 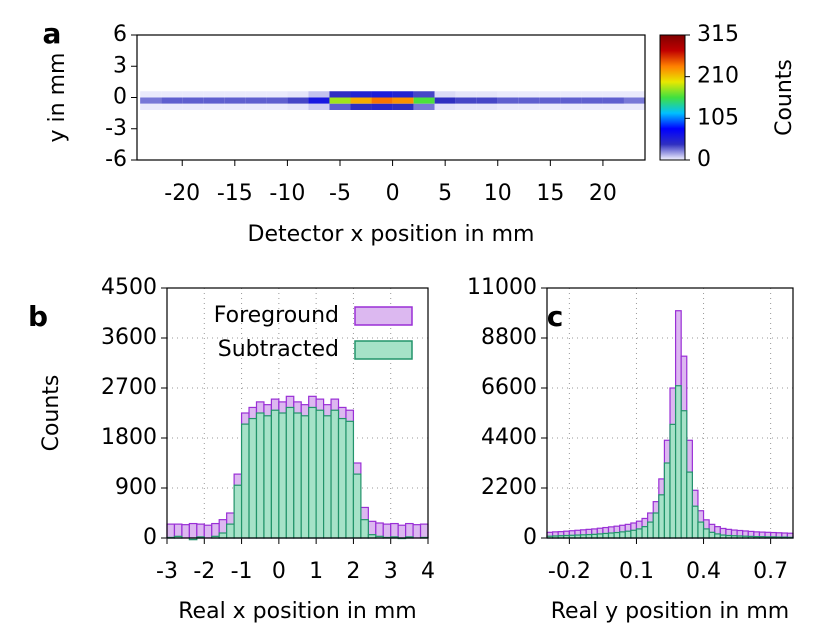 I want to click on colorbar-tick-label: 315, so click(x=718, y=34).